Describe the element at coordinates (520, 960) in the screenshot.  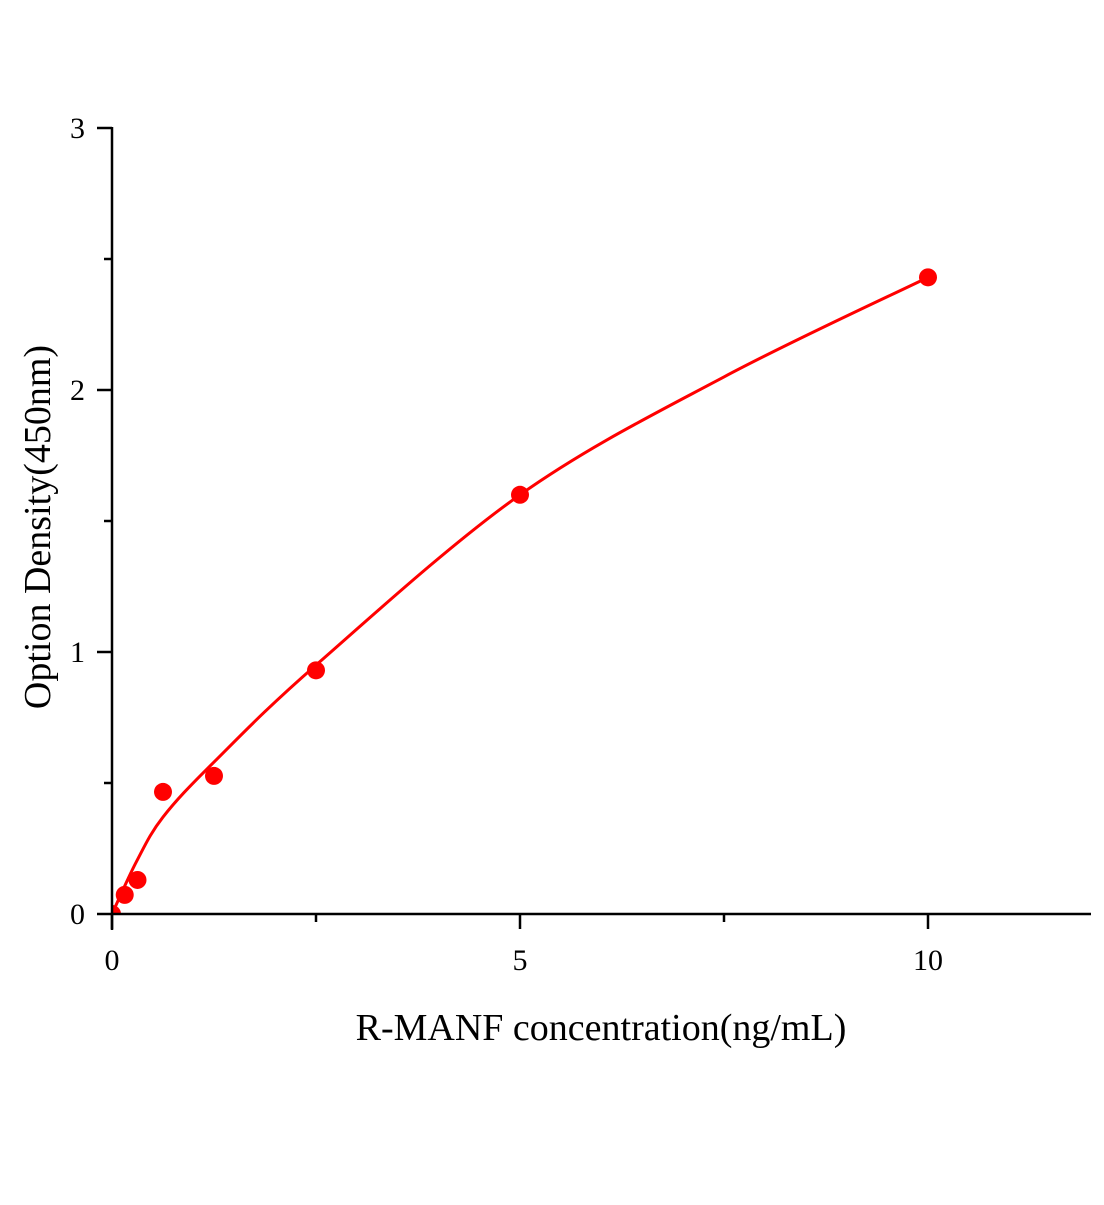
I see `x-tick-label: 5` at that location.